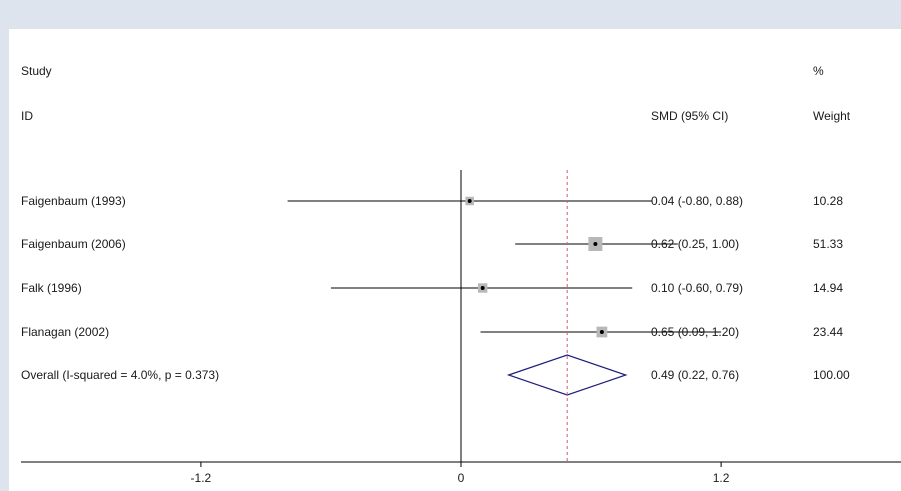 This screenshot has height=491, width=901. What do you see at coordinates (689, 116) in the screenshot?
I see `effect-header: SMD (95% CI)` at bounding box center [689, 116].